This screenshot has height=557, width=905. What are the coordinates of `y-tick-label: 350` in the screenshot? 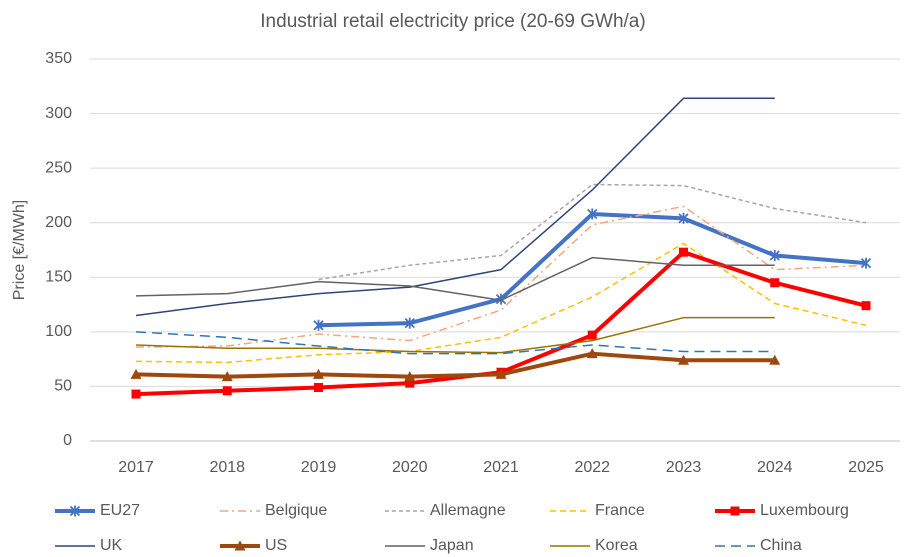 It's located at (58, 58).